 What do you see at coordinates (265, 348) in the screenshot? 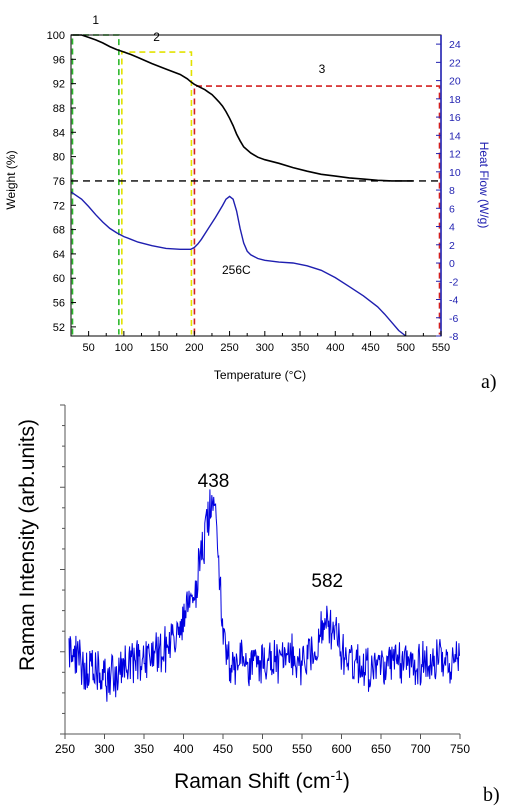
I see `x-tick-label-a: 300` at bounding box center [265, 348].